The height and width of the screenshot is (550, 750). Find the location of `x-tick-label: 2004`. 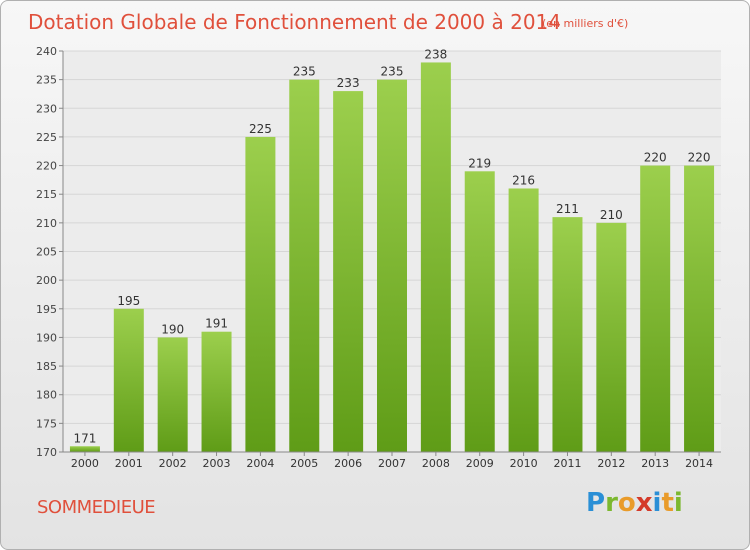

x-tick-label: 2004 is located at coordinates (260, 463).